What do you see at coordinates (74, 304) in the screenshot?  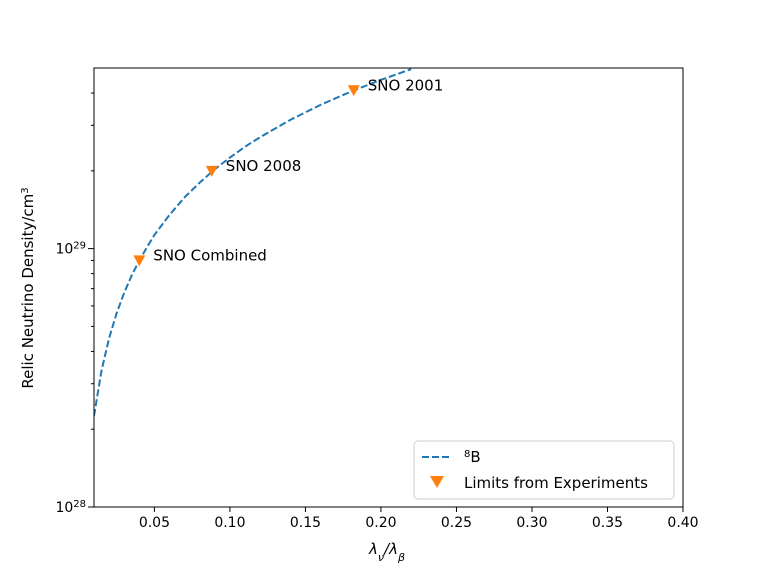 I see `y-axis-ticks: 1028 1029` at bounding box center [74, 304].